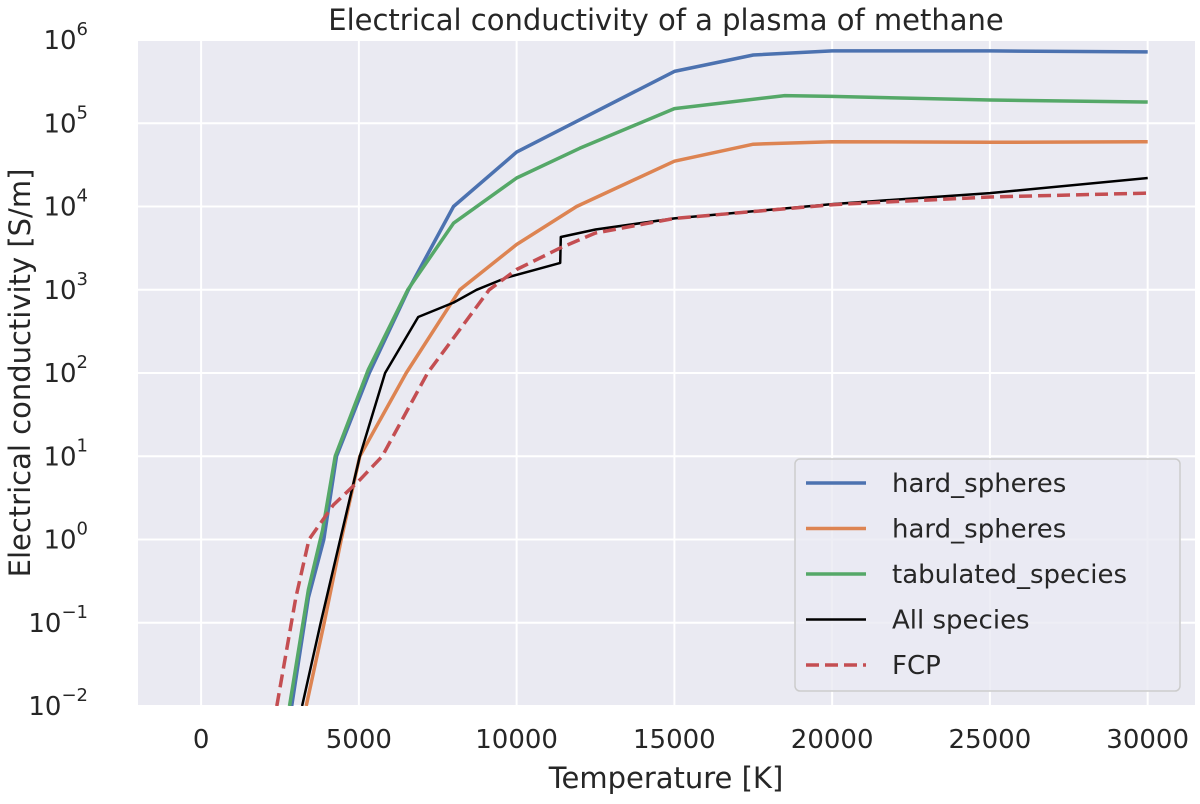  Describe the element at coordinates (201, 740) in the screenshot. I see `x-tick-label: 0` at that location.